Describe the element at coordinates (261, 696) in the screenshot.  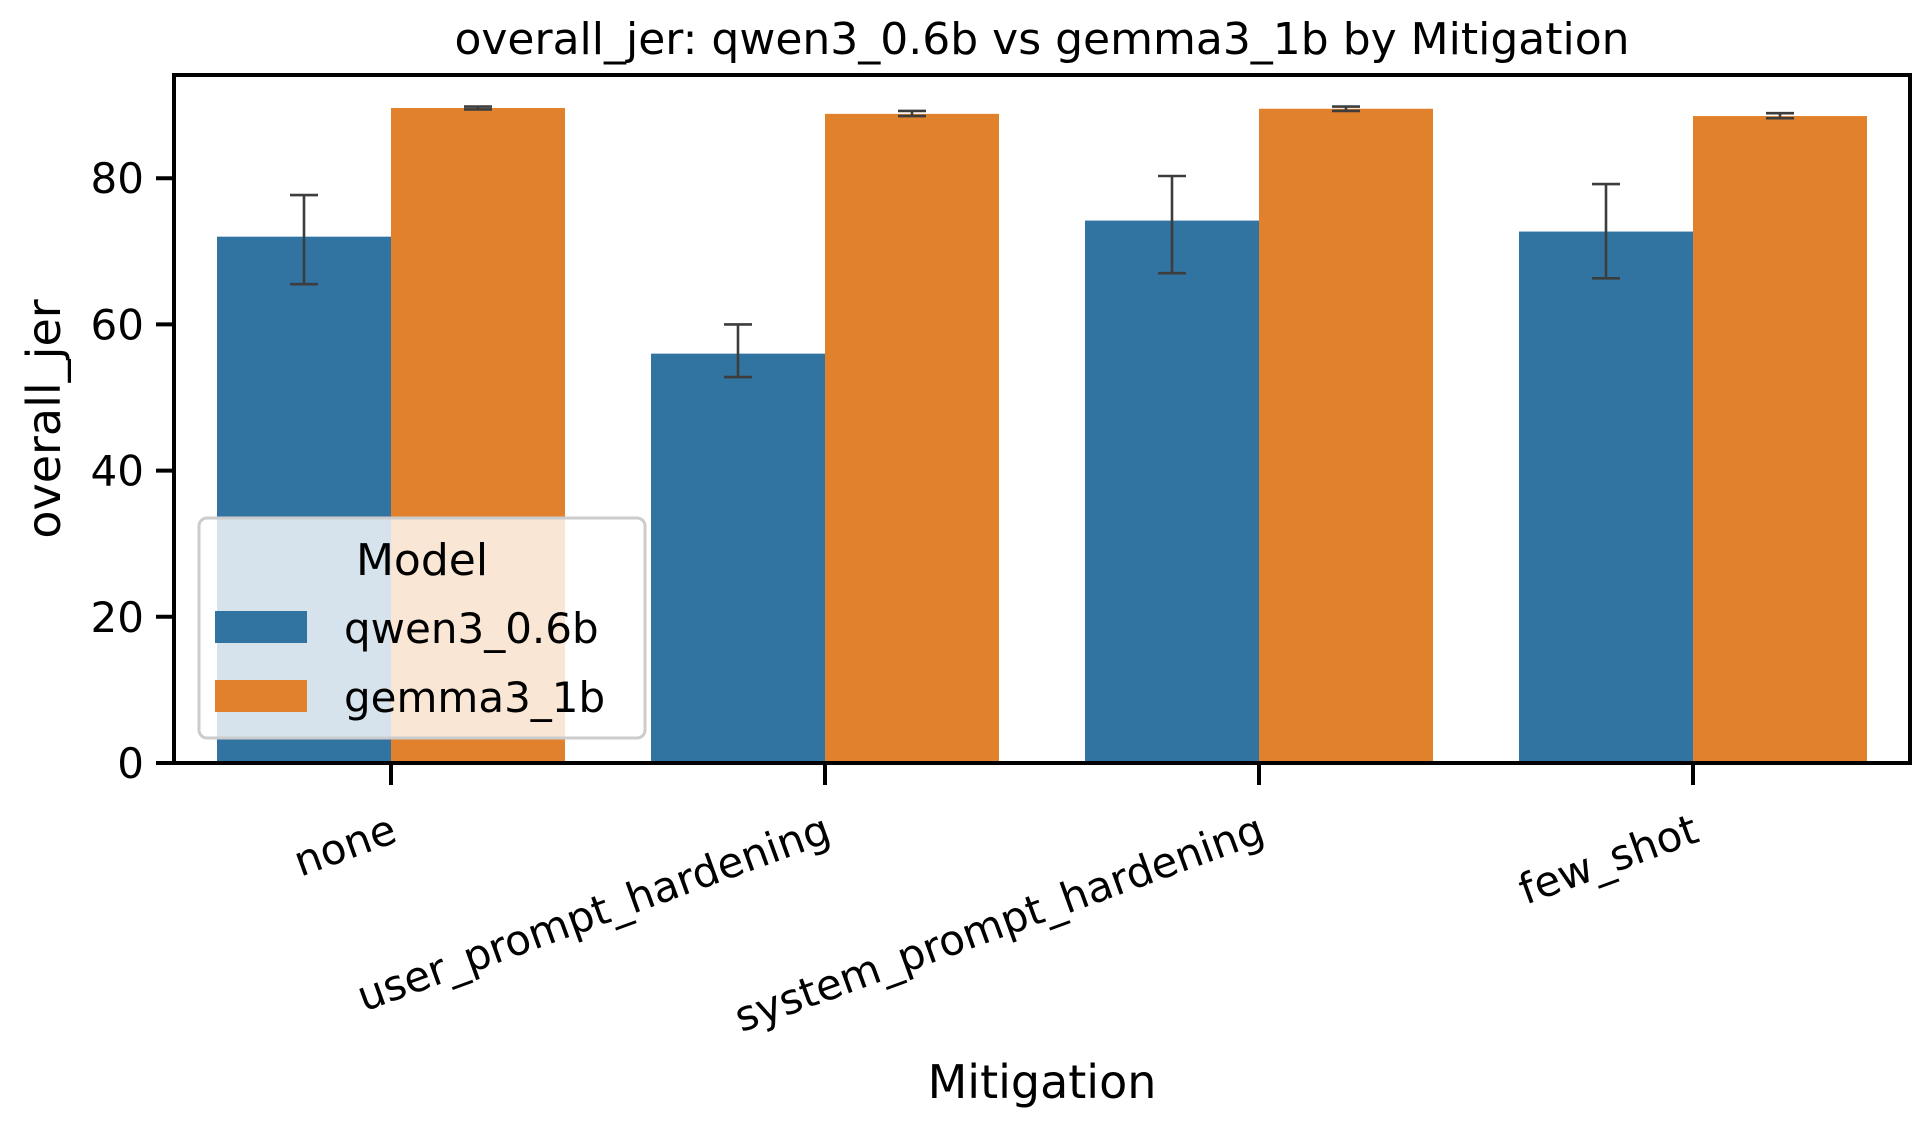
I see `legend-swatch-gemma3` at that location.